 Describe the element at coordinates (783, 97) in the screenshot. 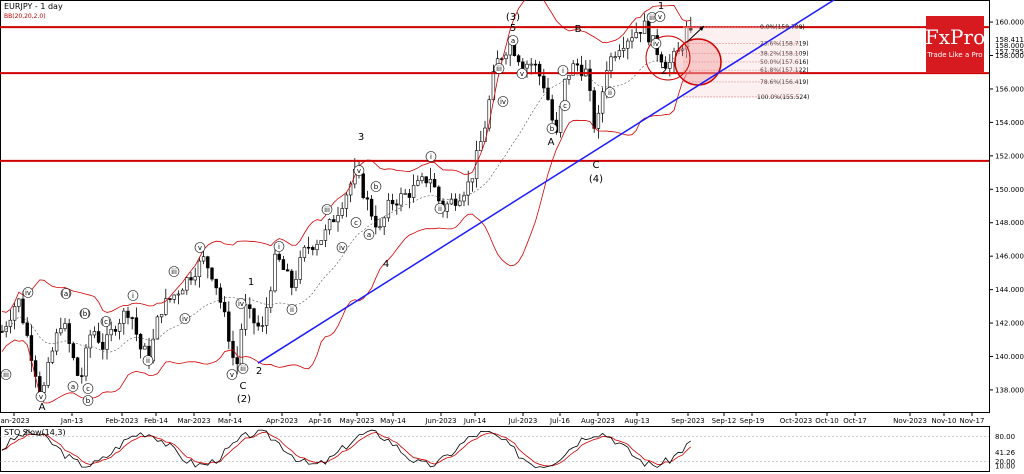

I see `fib-level-label: 100.0%(155.524)` at that location.